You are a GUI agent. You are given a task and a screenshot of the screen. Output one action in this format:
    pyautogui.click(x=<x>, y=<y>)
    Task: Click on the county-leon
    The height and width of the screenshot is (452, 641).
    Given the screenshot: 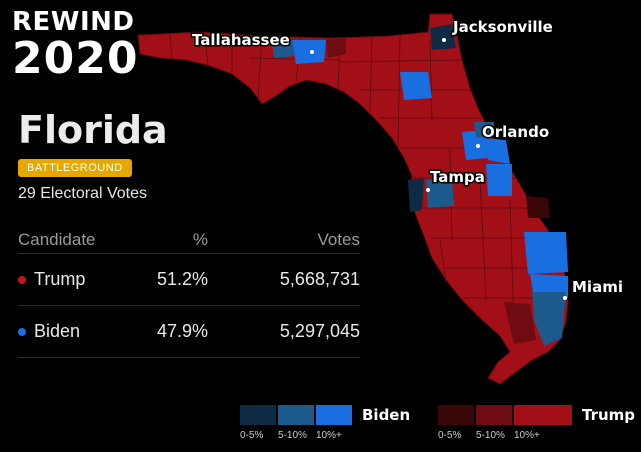 What is the action you would take?
    pyautogui.click(x=309, y=52)
    